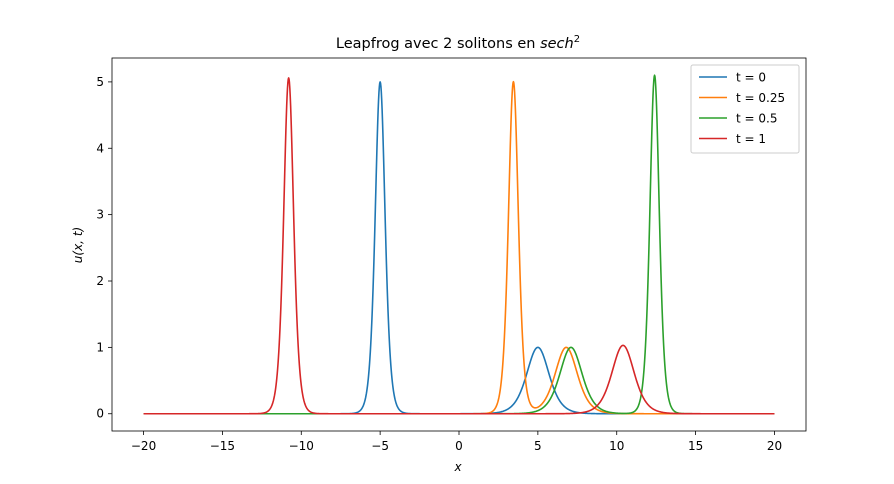 The image size is (894, 484). Describe the element at coordinates (438, 44) in the screenshot. I see `chart-title-text: Leapfrog avec 2 solitons en` at that location.